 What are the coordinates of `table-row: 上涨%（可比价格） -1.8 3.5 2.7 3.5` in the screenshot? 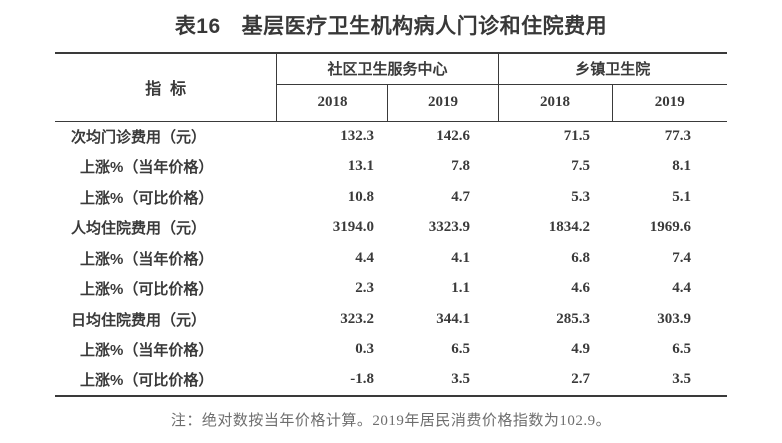 It's located at (391, 380).